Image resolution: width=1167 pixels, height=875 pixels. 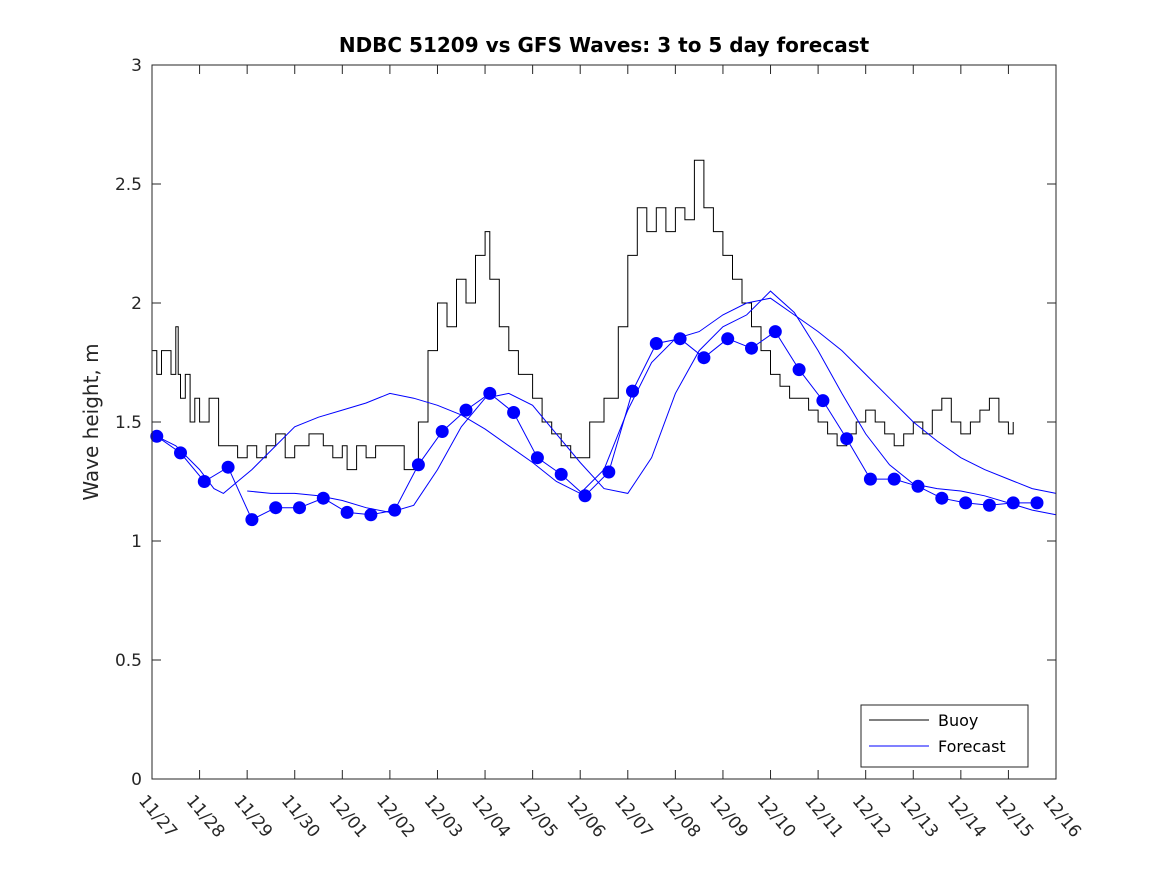 I want to click on y-tick-label: 2.5, so click(x=128, y=185).